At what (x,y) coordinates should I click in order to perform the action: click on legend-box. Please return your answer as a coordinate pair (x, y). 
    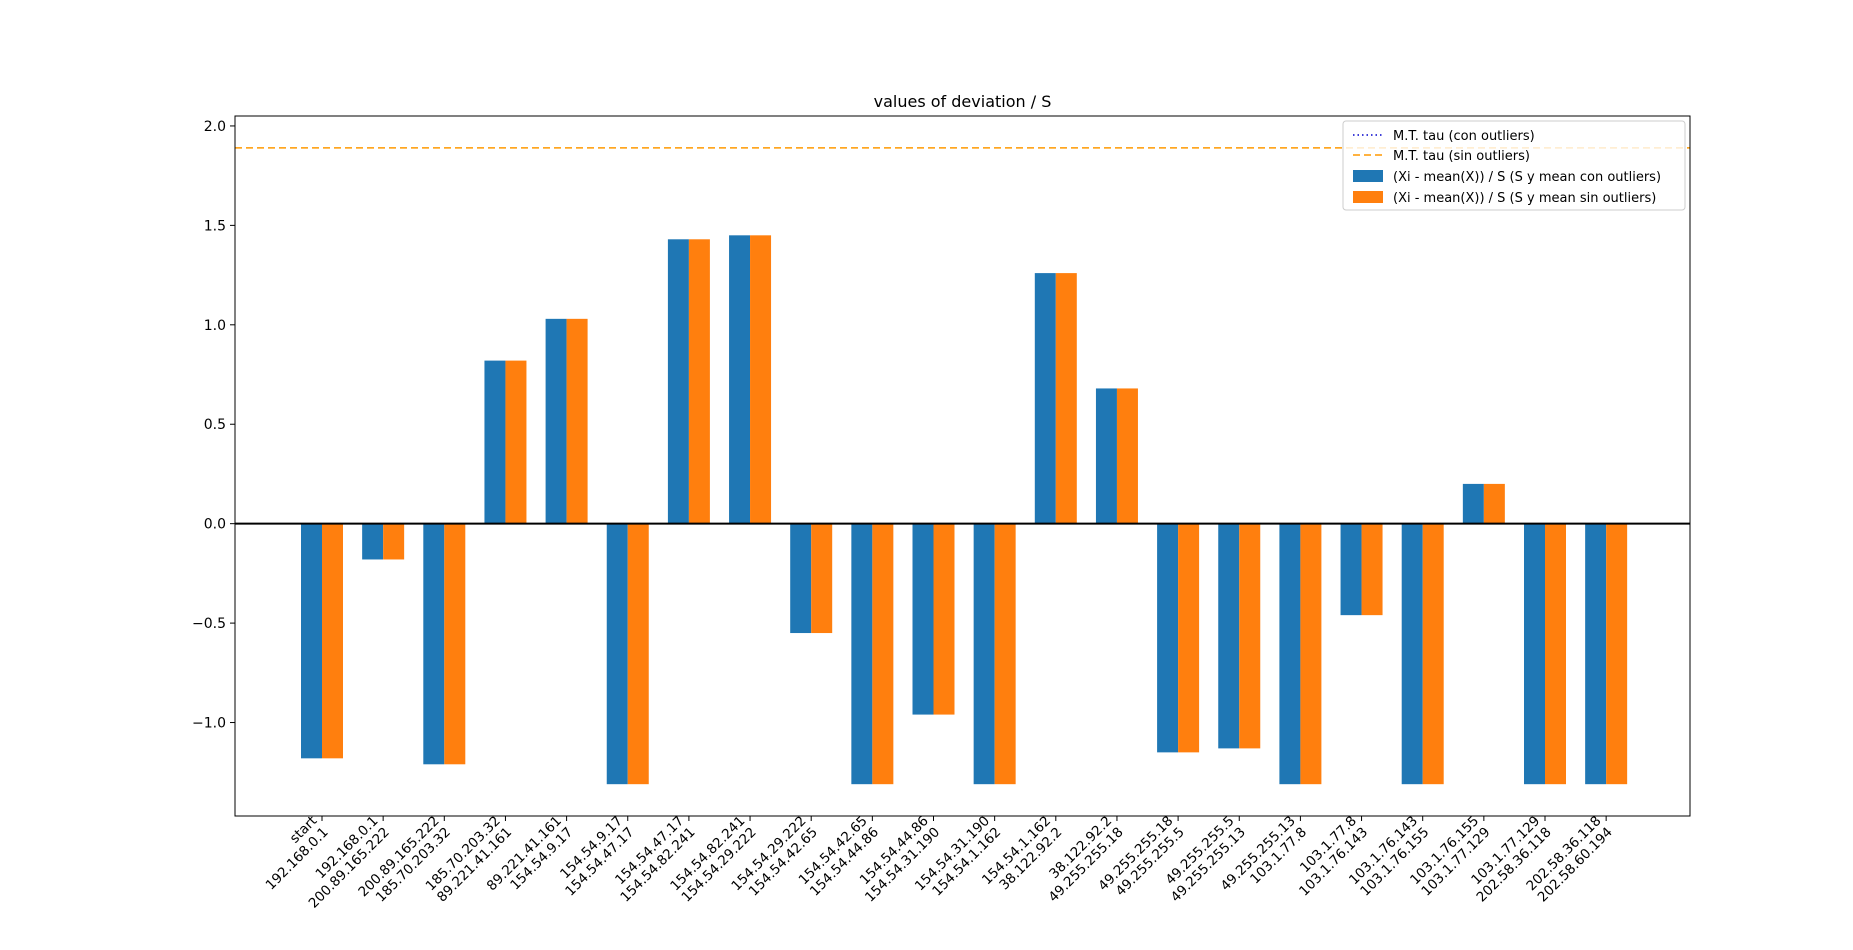
    Looking at the image, I should click on (1514, 165).